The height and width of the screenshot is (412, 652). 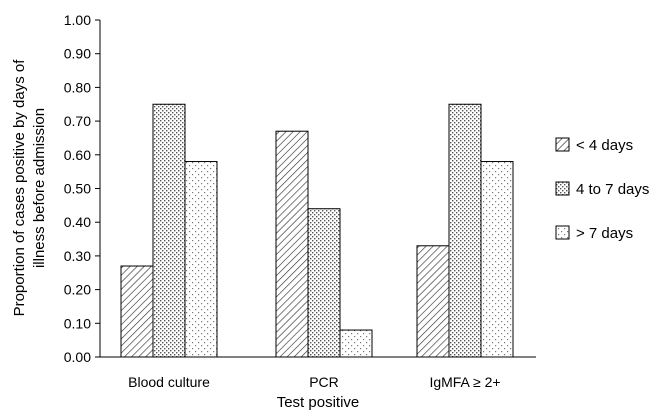 I want to click on y-tick-label: 0.20, so click(x=77, y=290).